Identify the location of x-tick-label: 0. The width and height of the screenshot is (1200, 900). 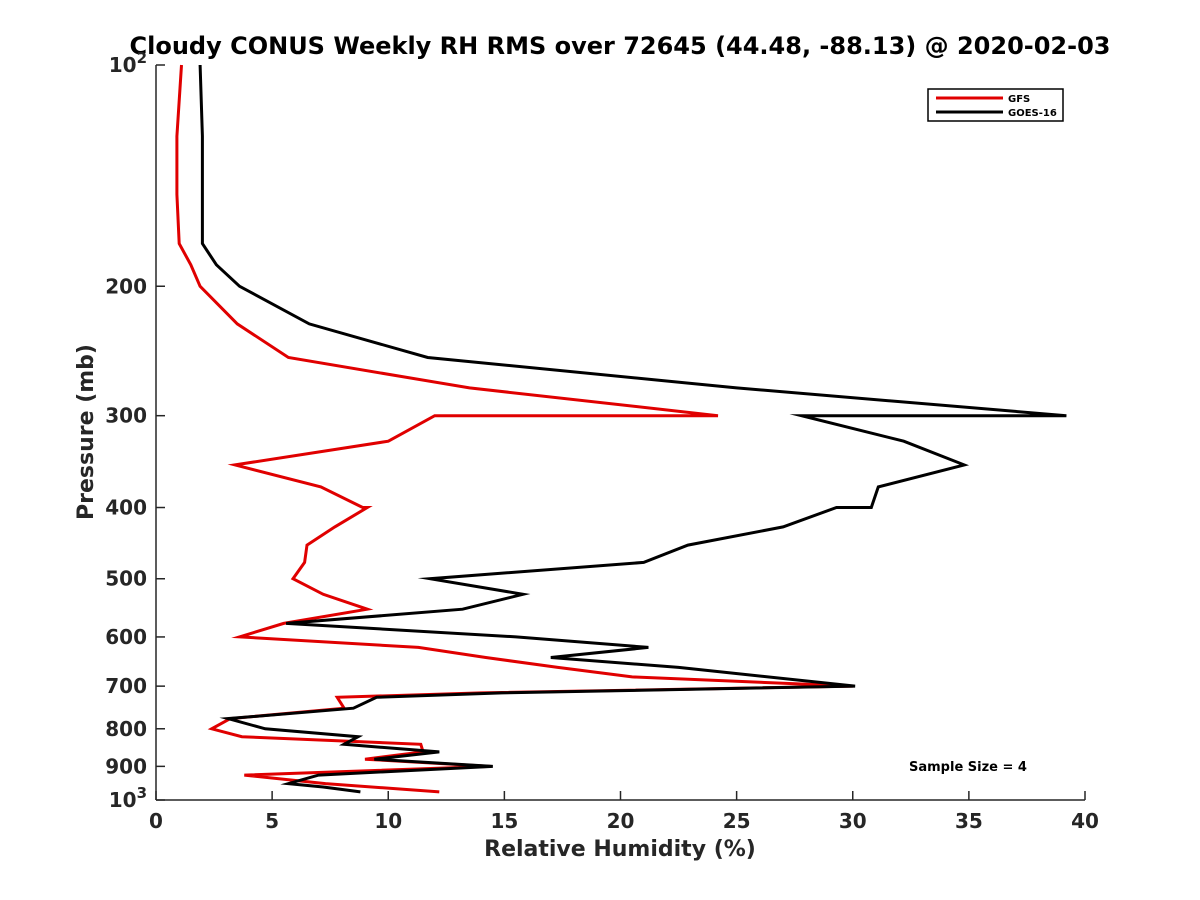
(156, 821).